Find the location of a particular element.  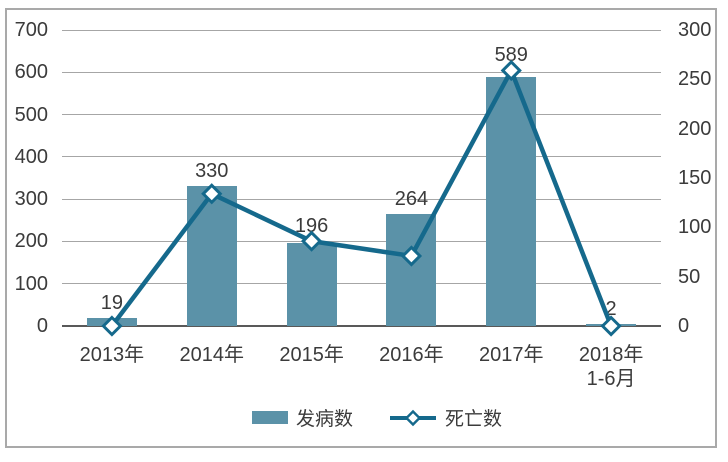

x-axis-label-2015年: 2015年 is located at coordinates (312, 355).